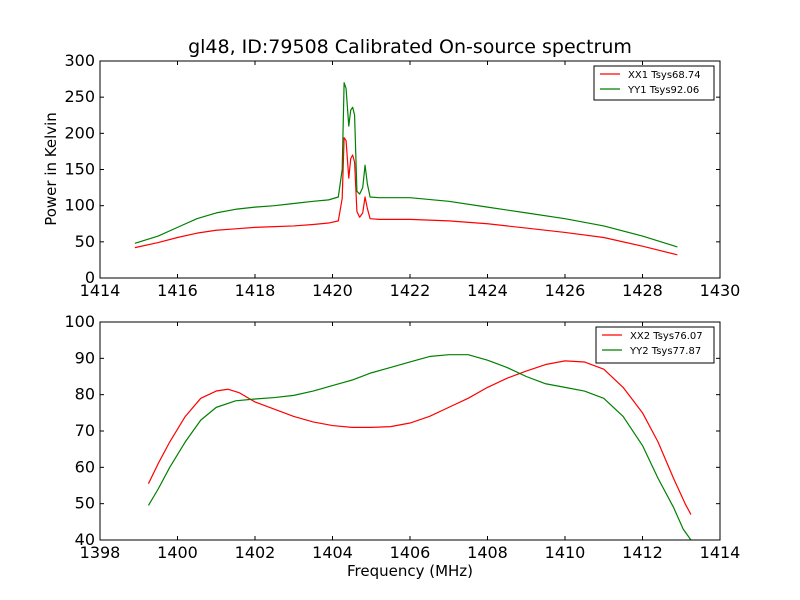 This screenshot has height=600, width=800. What do you see at coordinates (51, 169) in the screenshot?
I see `top-y-axis-label: Power in Kelvin` at bounding box center [51, 169].